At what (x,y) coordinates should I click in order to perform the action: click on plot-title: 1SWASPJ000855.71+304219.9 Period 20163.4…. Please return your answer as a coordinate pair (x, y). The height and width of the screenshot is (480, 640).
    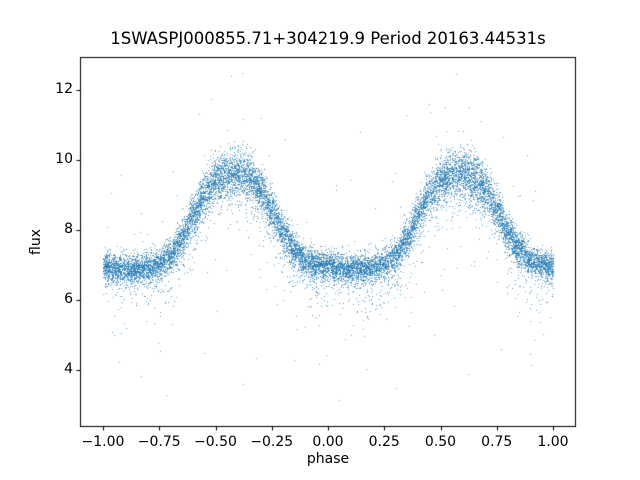
    Looking at the image, I should click on (328, 38).